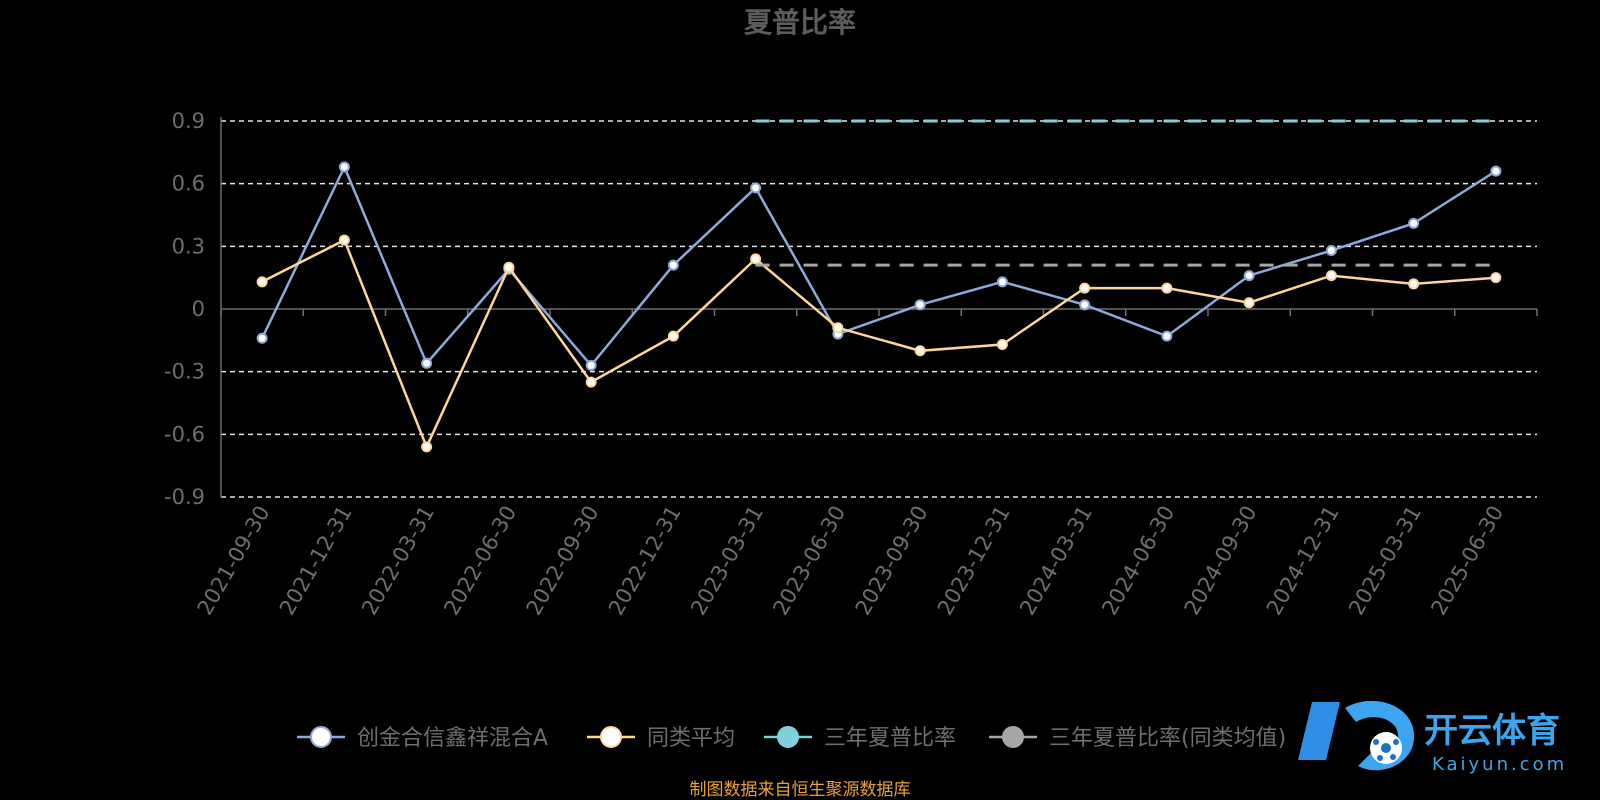  I want to click on x-tick-label: 2022-12-31, so click(645, 561).